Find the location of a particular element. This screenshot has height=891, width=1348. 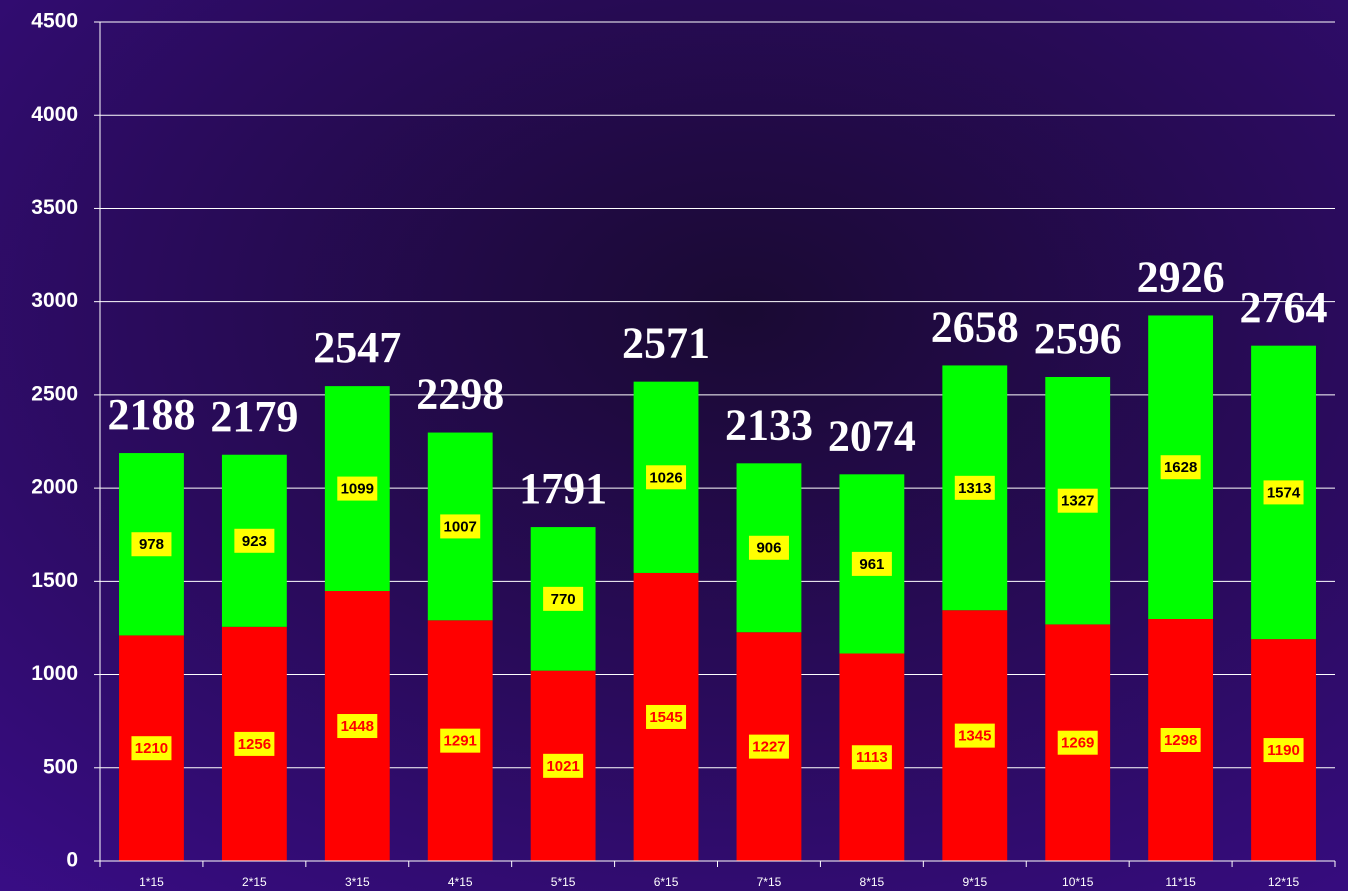

value-label: 1227 is located at coordinates (768, 747).